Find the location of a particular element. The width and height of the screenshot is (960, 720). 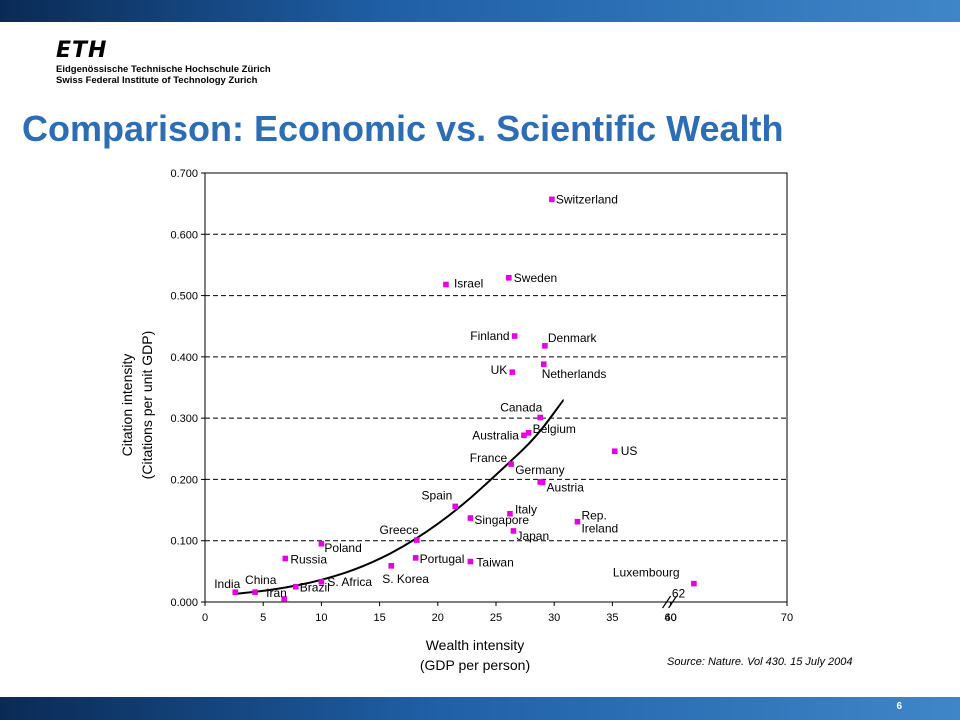

x-axis-title: (GDP per person) is located at coordinates (475, 665).